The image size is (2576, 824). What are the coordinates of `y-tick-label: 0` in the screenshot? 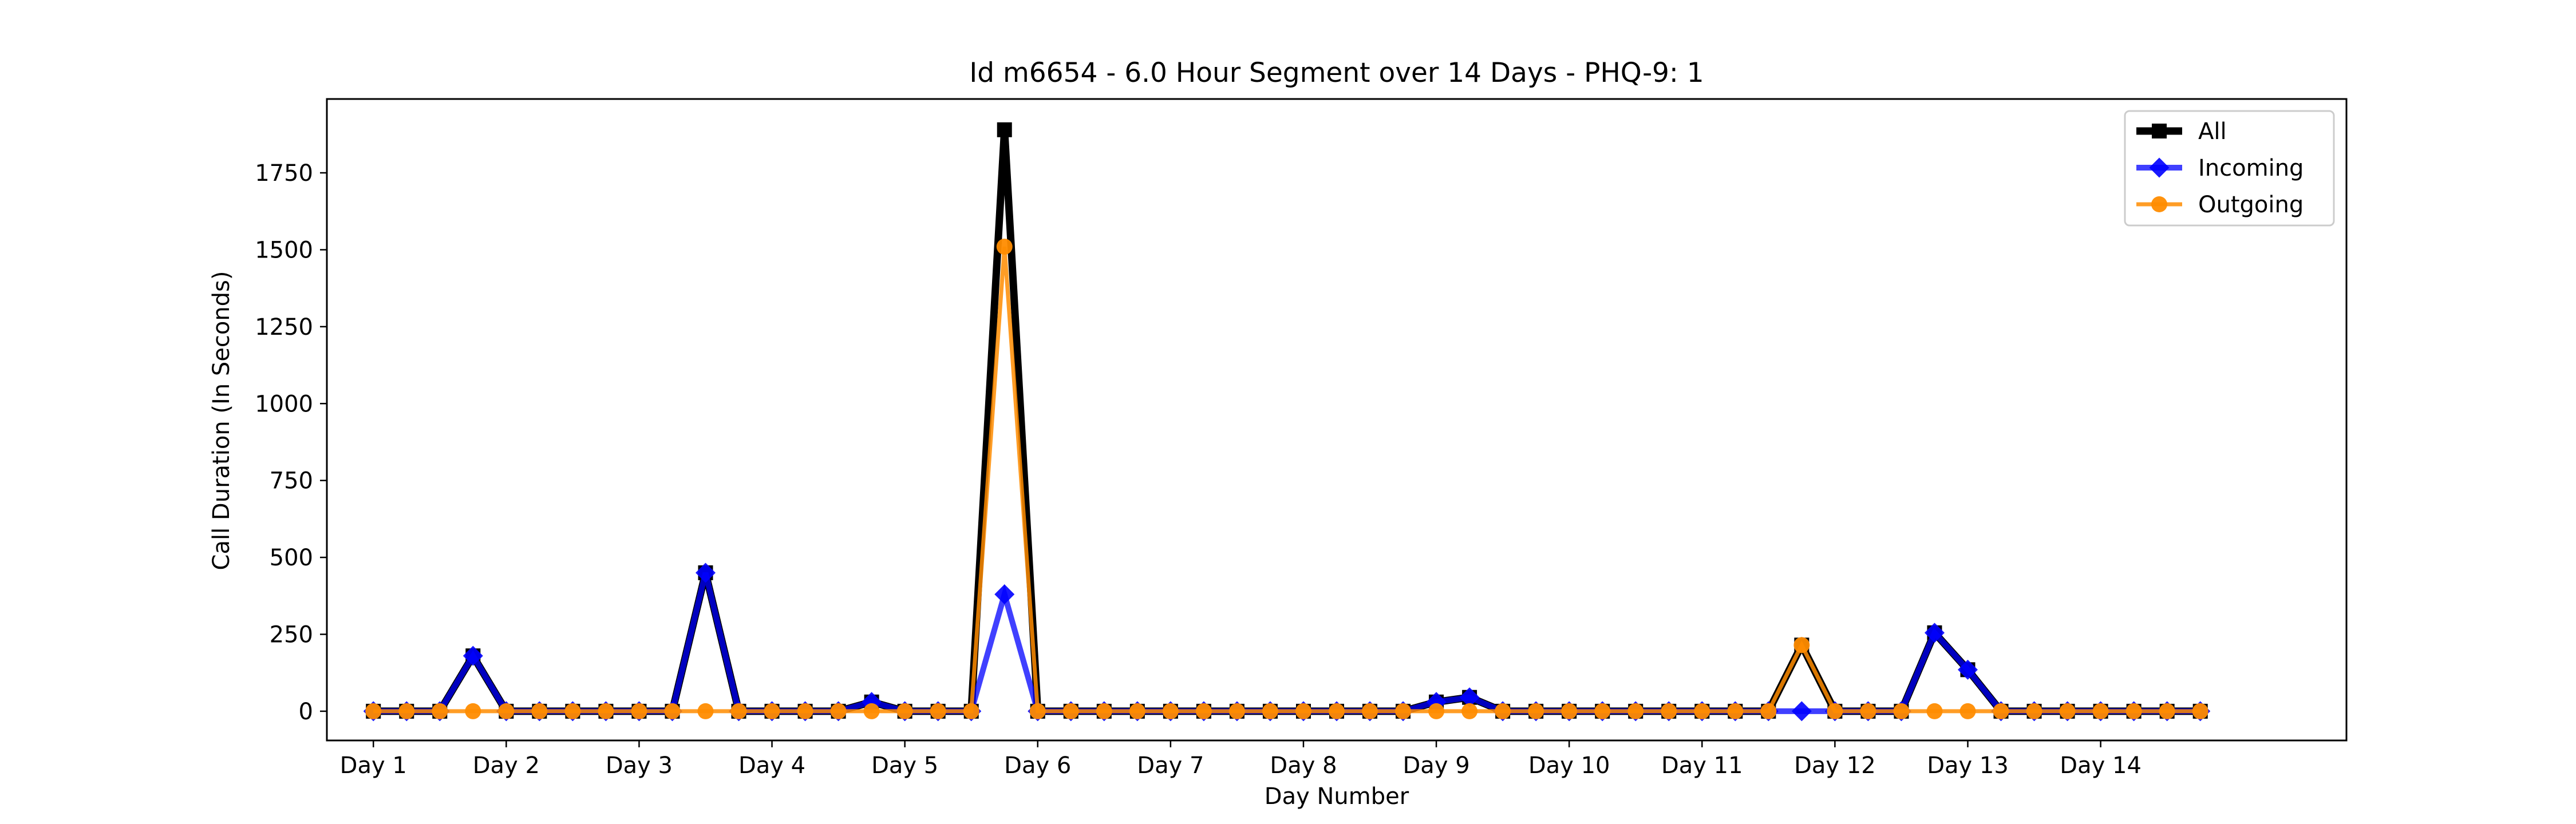 It's located at (306, 712).